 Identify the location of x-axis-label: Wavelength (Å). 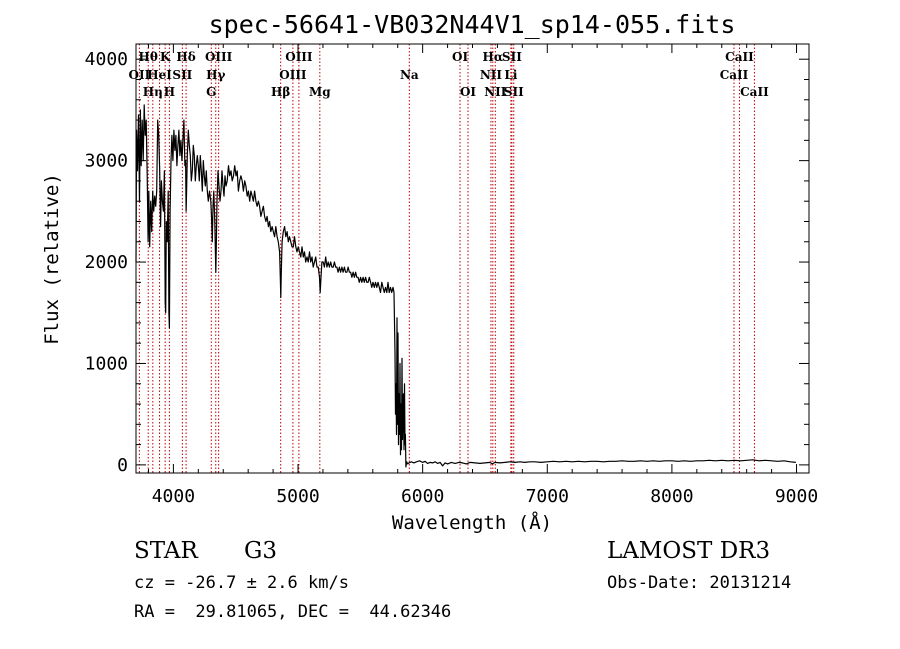
(472, 522).